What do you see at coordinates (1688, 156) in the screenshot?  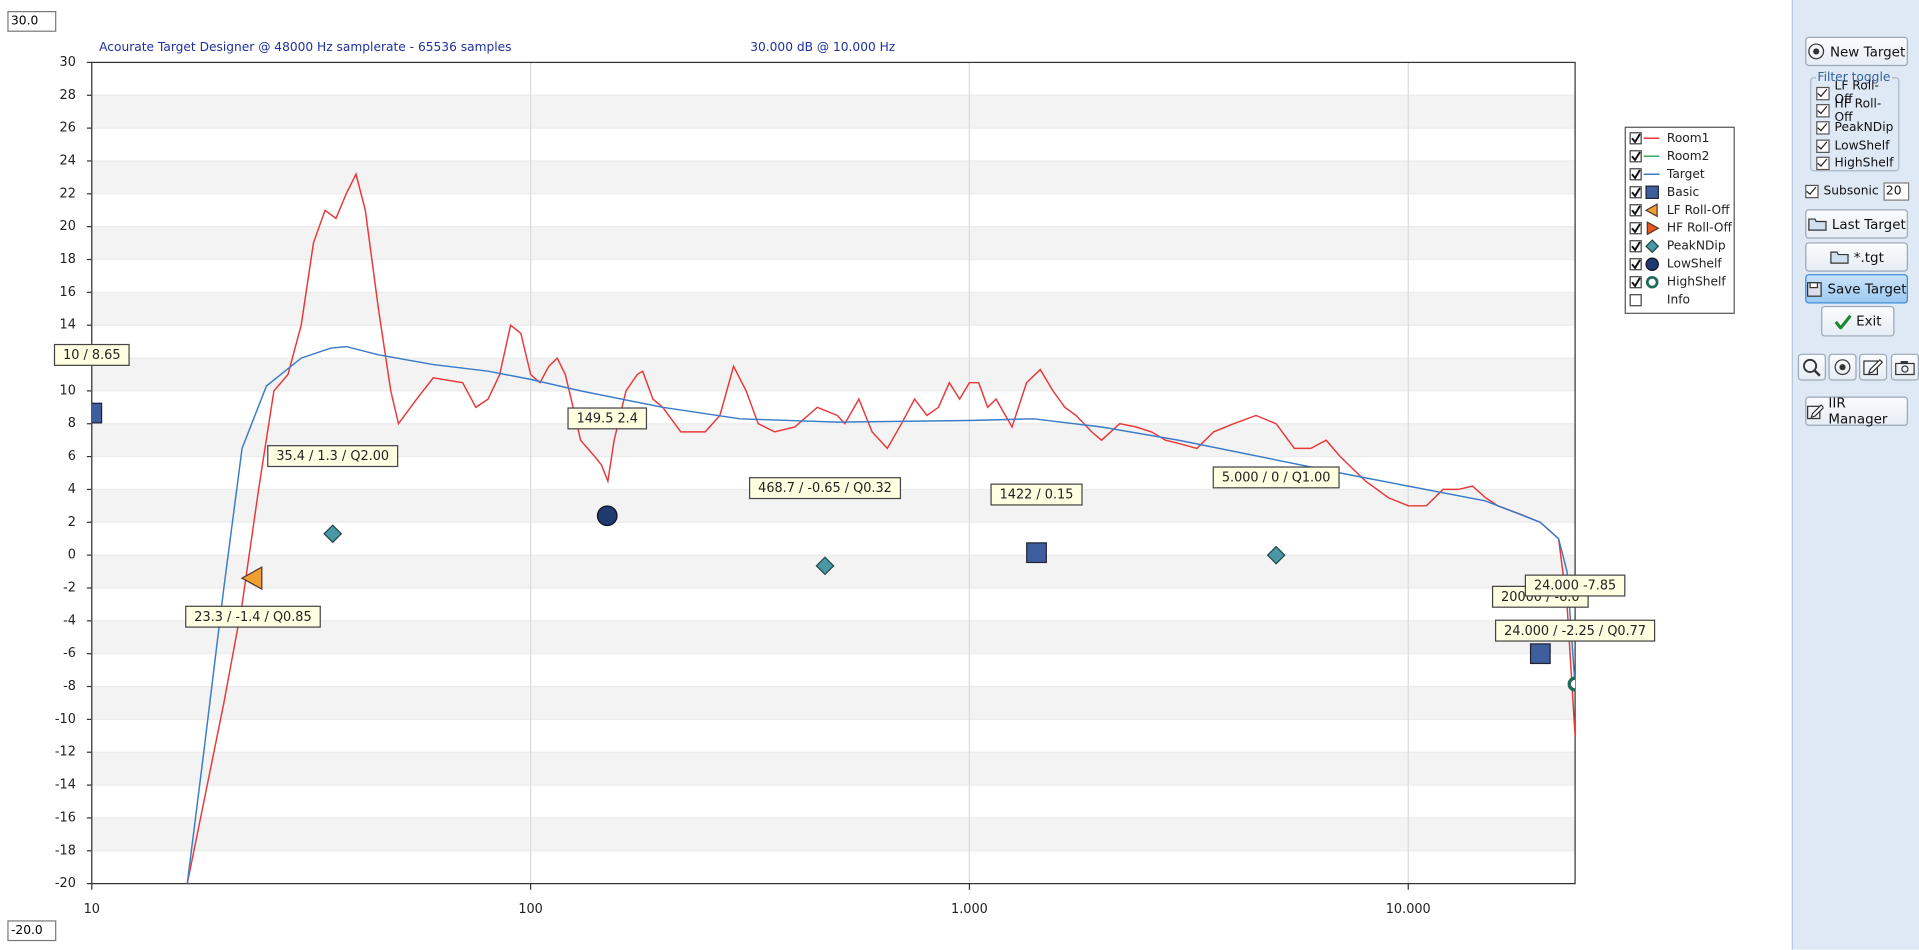 I see `legend-label: Room2` at bounding box center [1688, 156].